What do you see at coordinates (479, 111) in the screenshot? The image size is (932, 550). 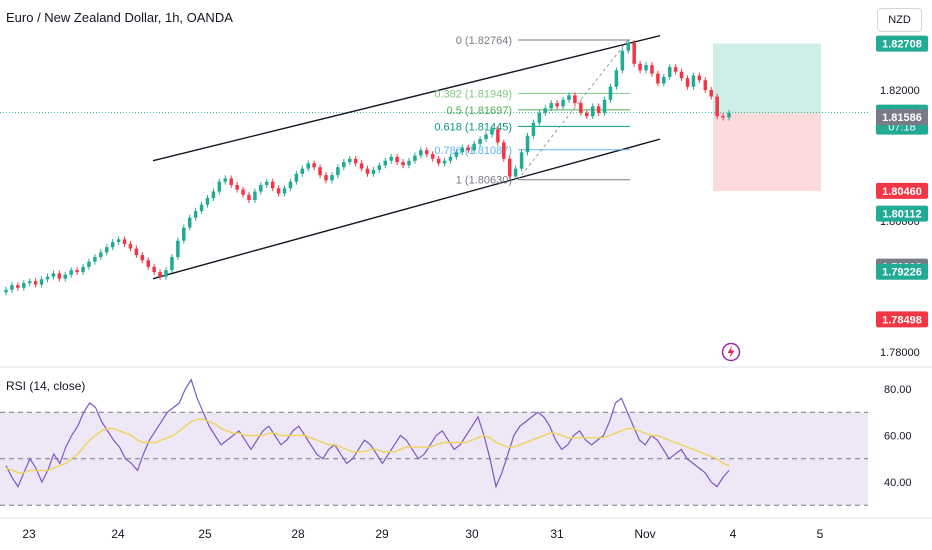 I see `fib-label-0.5: 0.5 (1.81697)` at bounding box center [479, 111].